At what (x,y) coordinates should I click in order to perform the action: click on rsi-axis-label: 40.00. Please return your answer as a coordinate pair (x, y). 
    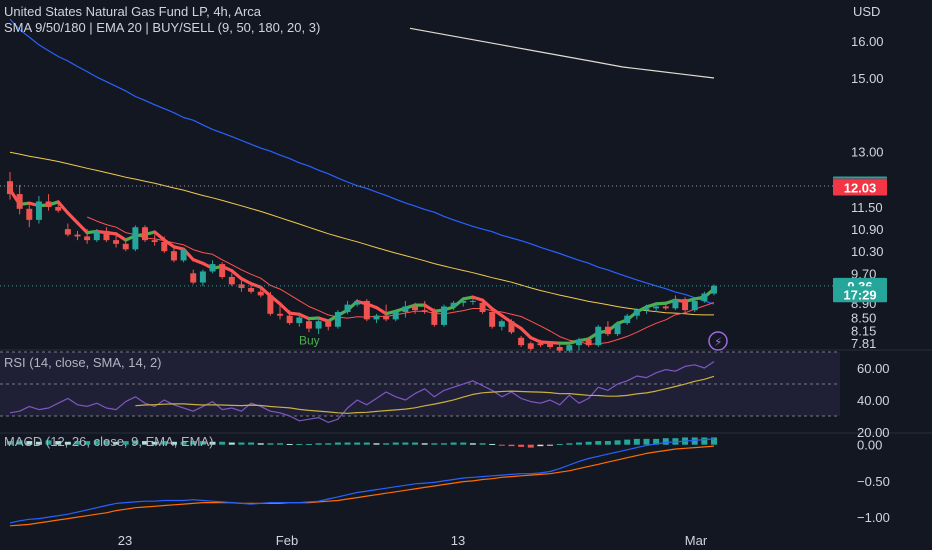
    Looking at the image, I should click on (873, 400).